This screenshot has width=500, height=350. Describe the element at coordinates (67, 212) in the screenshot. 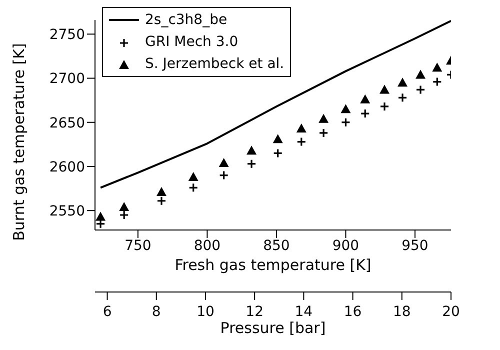

I see `y-tick-label: 2550` at that location.